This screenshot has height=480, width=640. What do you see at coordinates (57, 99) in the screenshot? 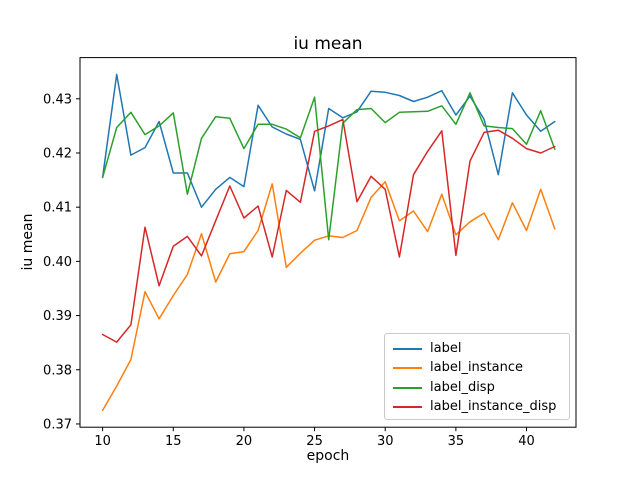
I see `y-tick-label: 0.43` at bounding box center [57, 99].